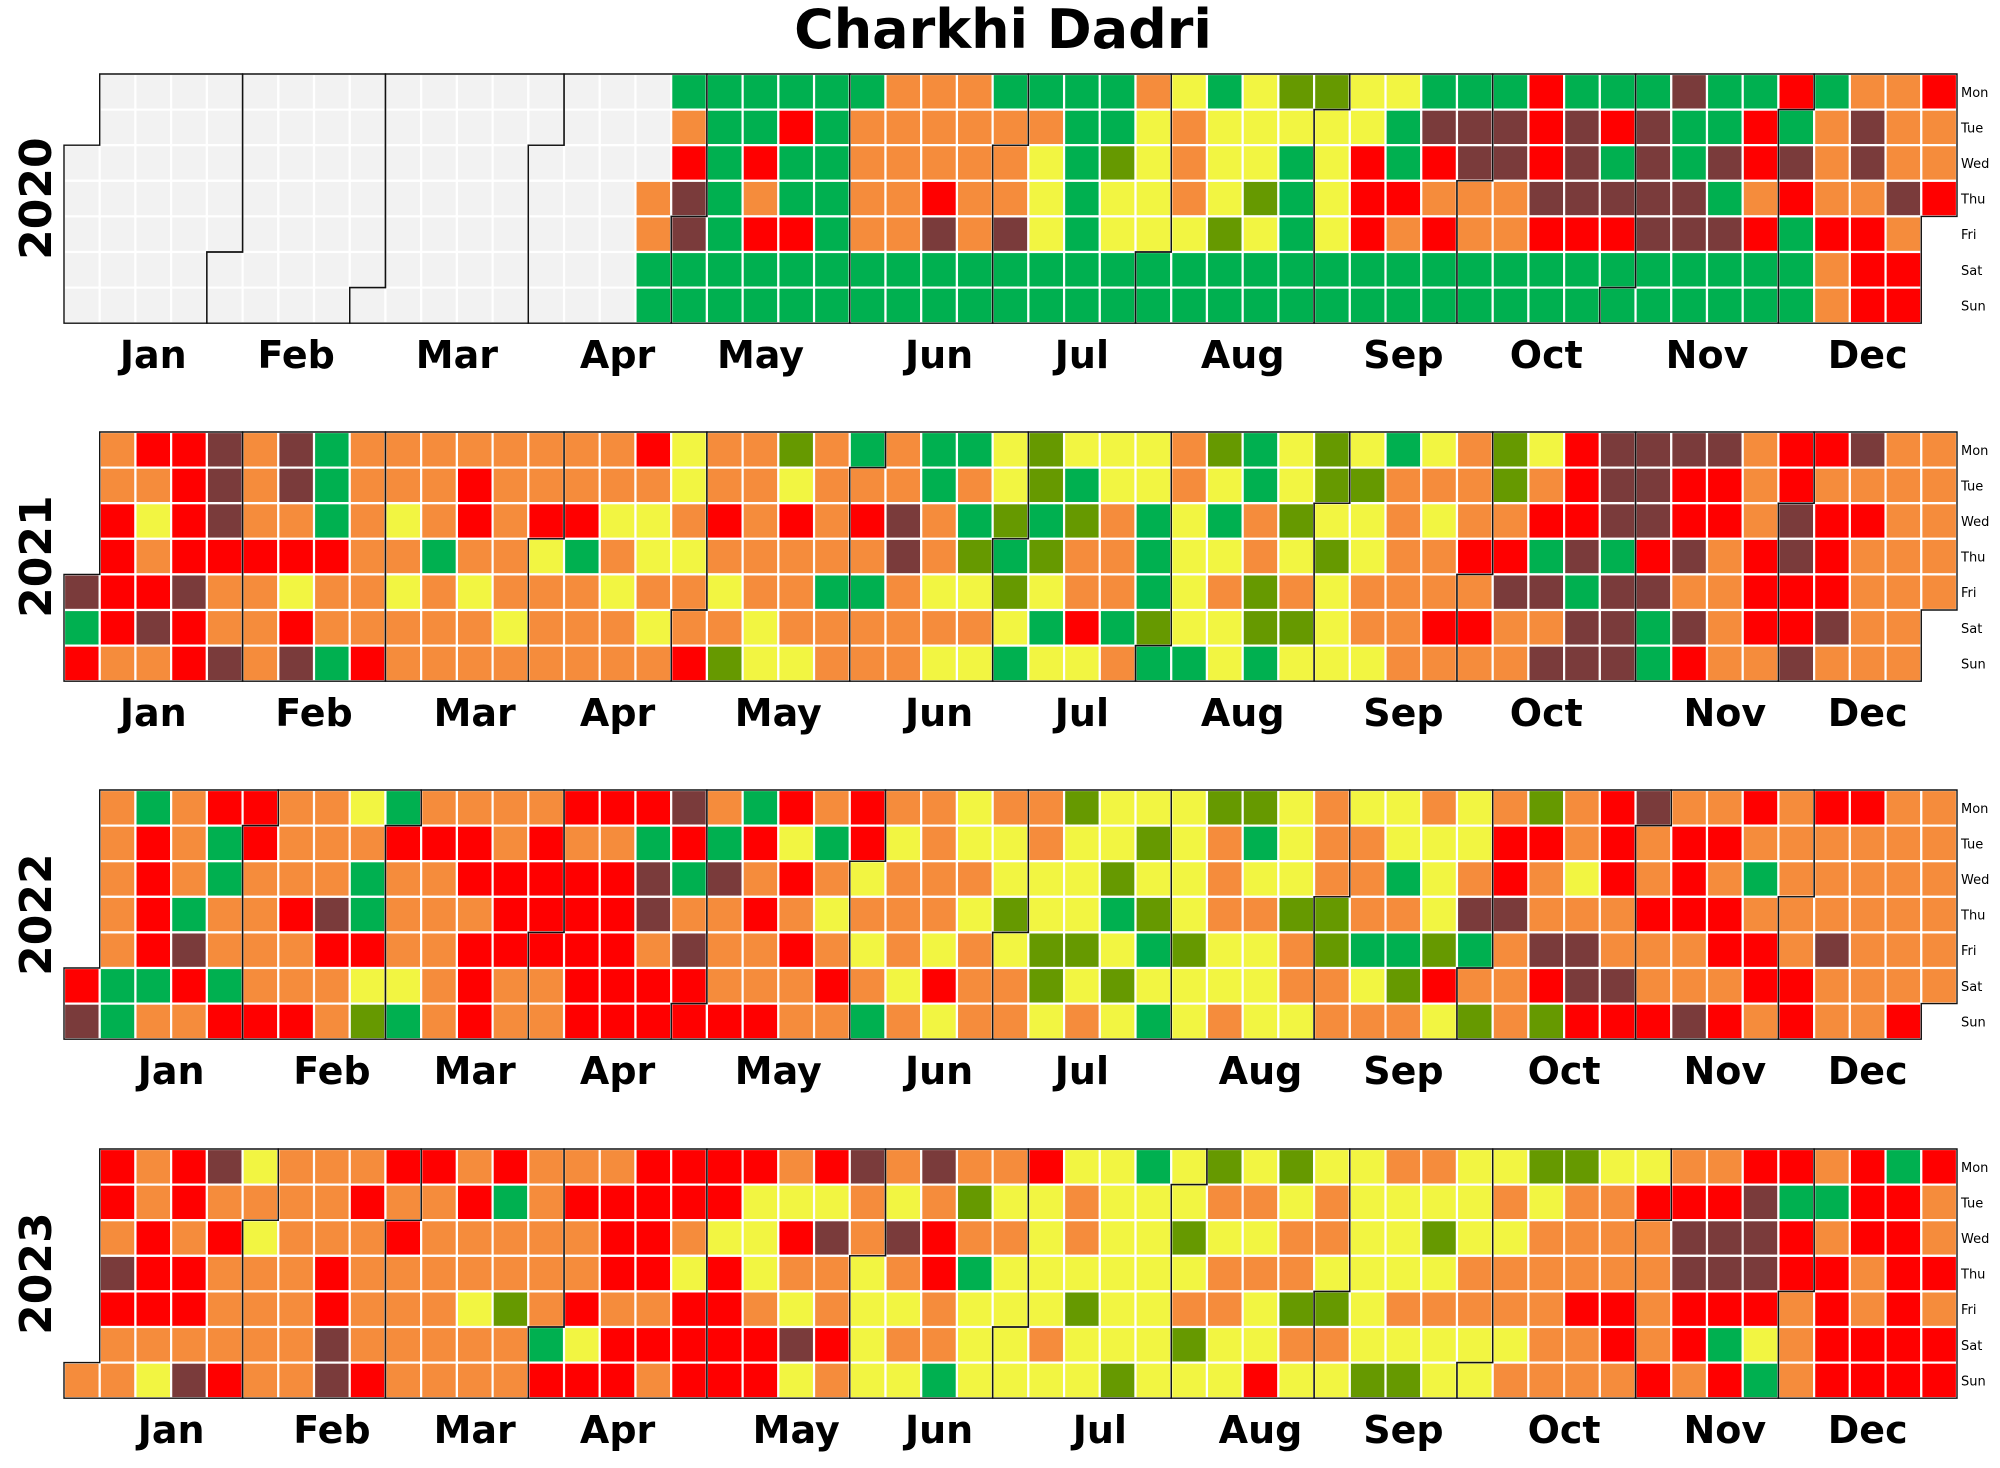 This screenshot has height=1468, width=2000. Describe the element at coordinates (1261, 1430) in the screenshot. I see `month-label: Aug` at that location.